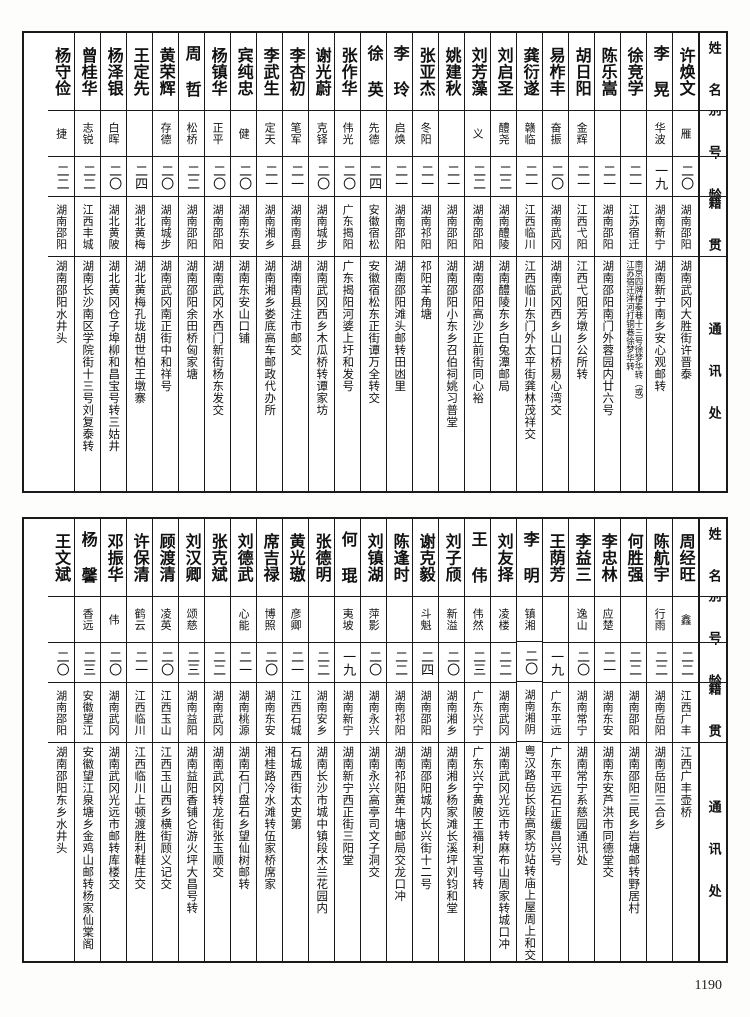 This screenshot has width=750, height=1017. What do you see at coordinates (347, 740) in the screenshot?
I see `person-column: 何 琨夷坡 一九 湖南新宁 湖南新宁西正街三阳堂` at bounding box center [347, 740].